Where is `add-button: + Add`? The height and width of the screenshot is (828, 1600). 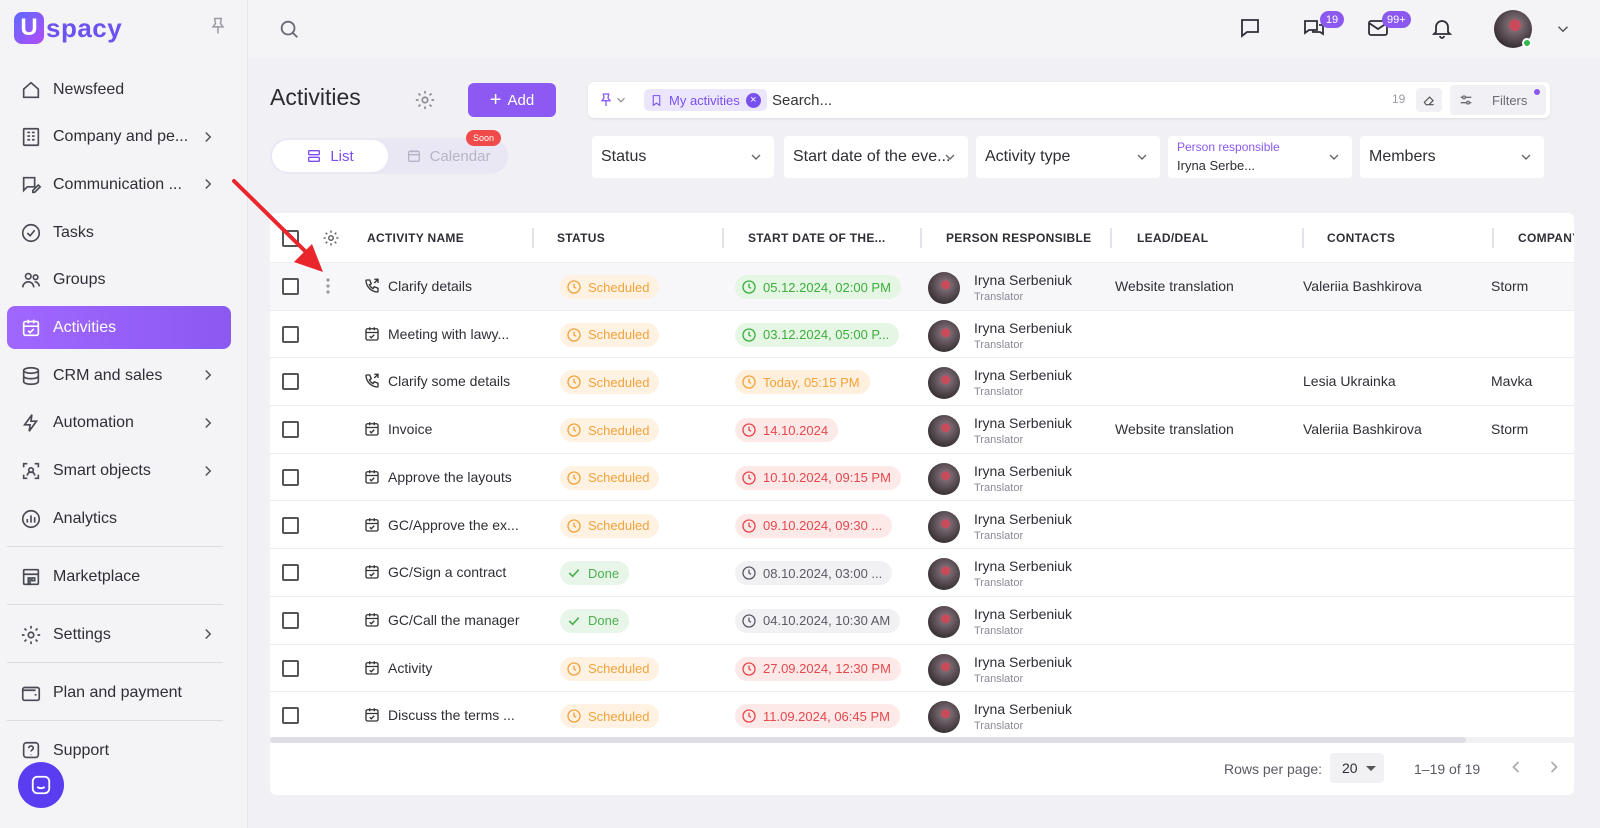 add-button: + Add is located at coordinates (512, 100).